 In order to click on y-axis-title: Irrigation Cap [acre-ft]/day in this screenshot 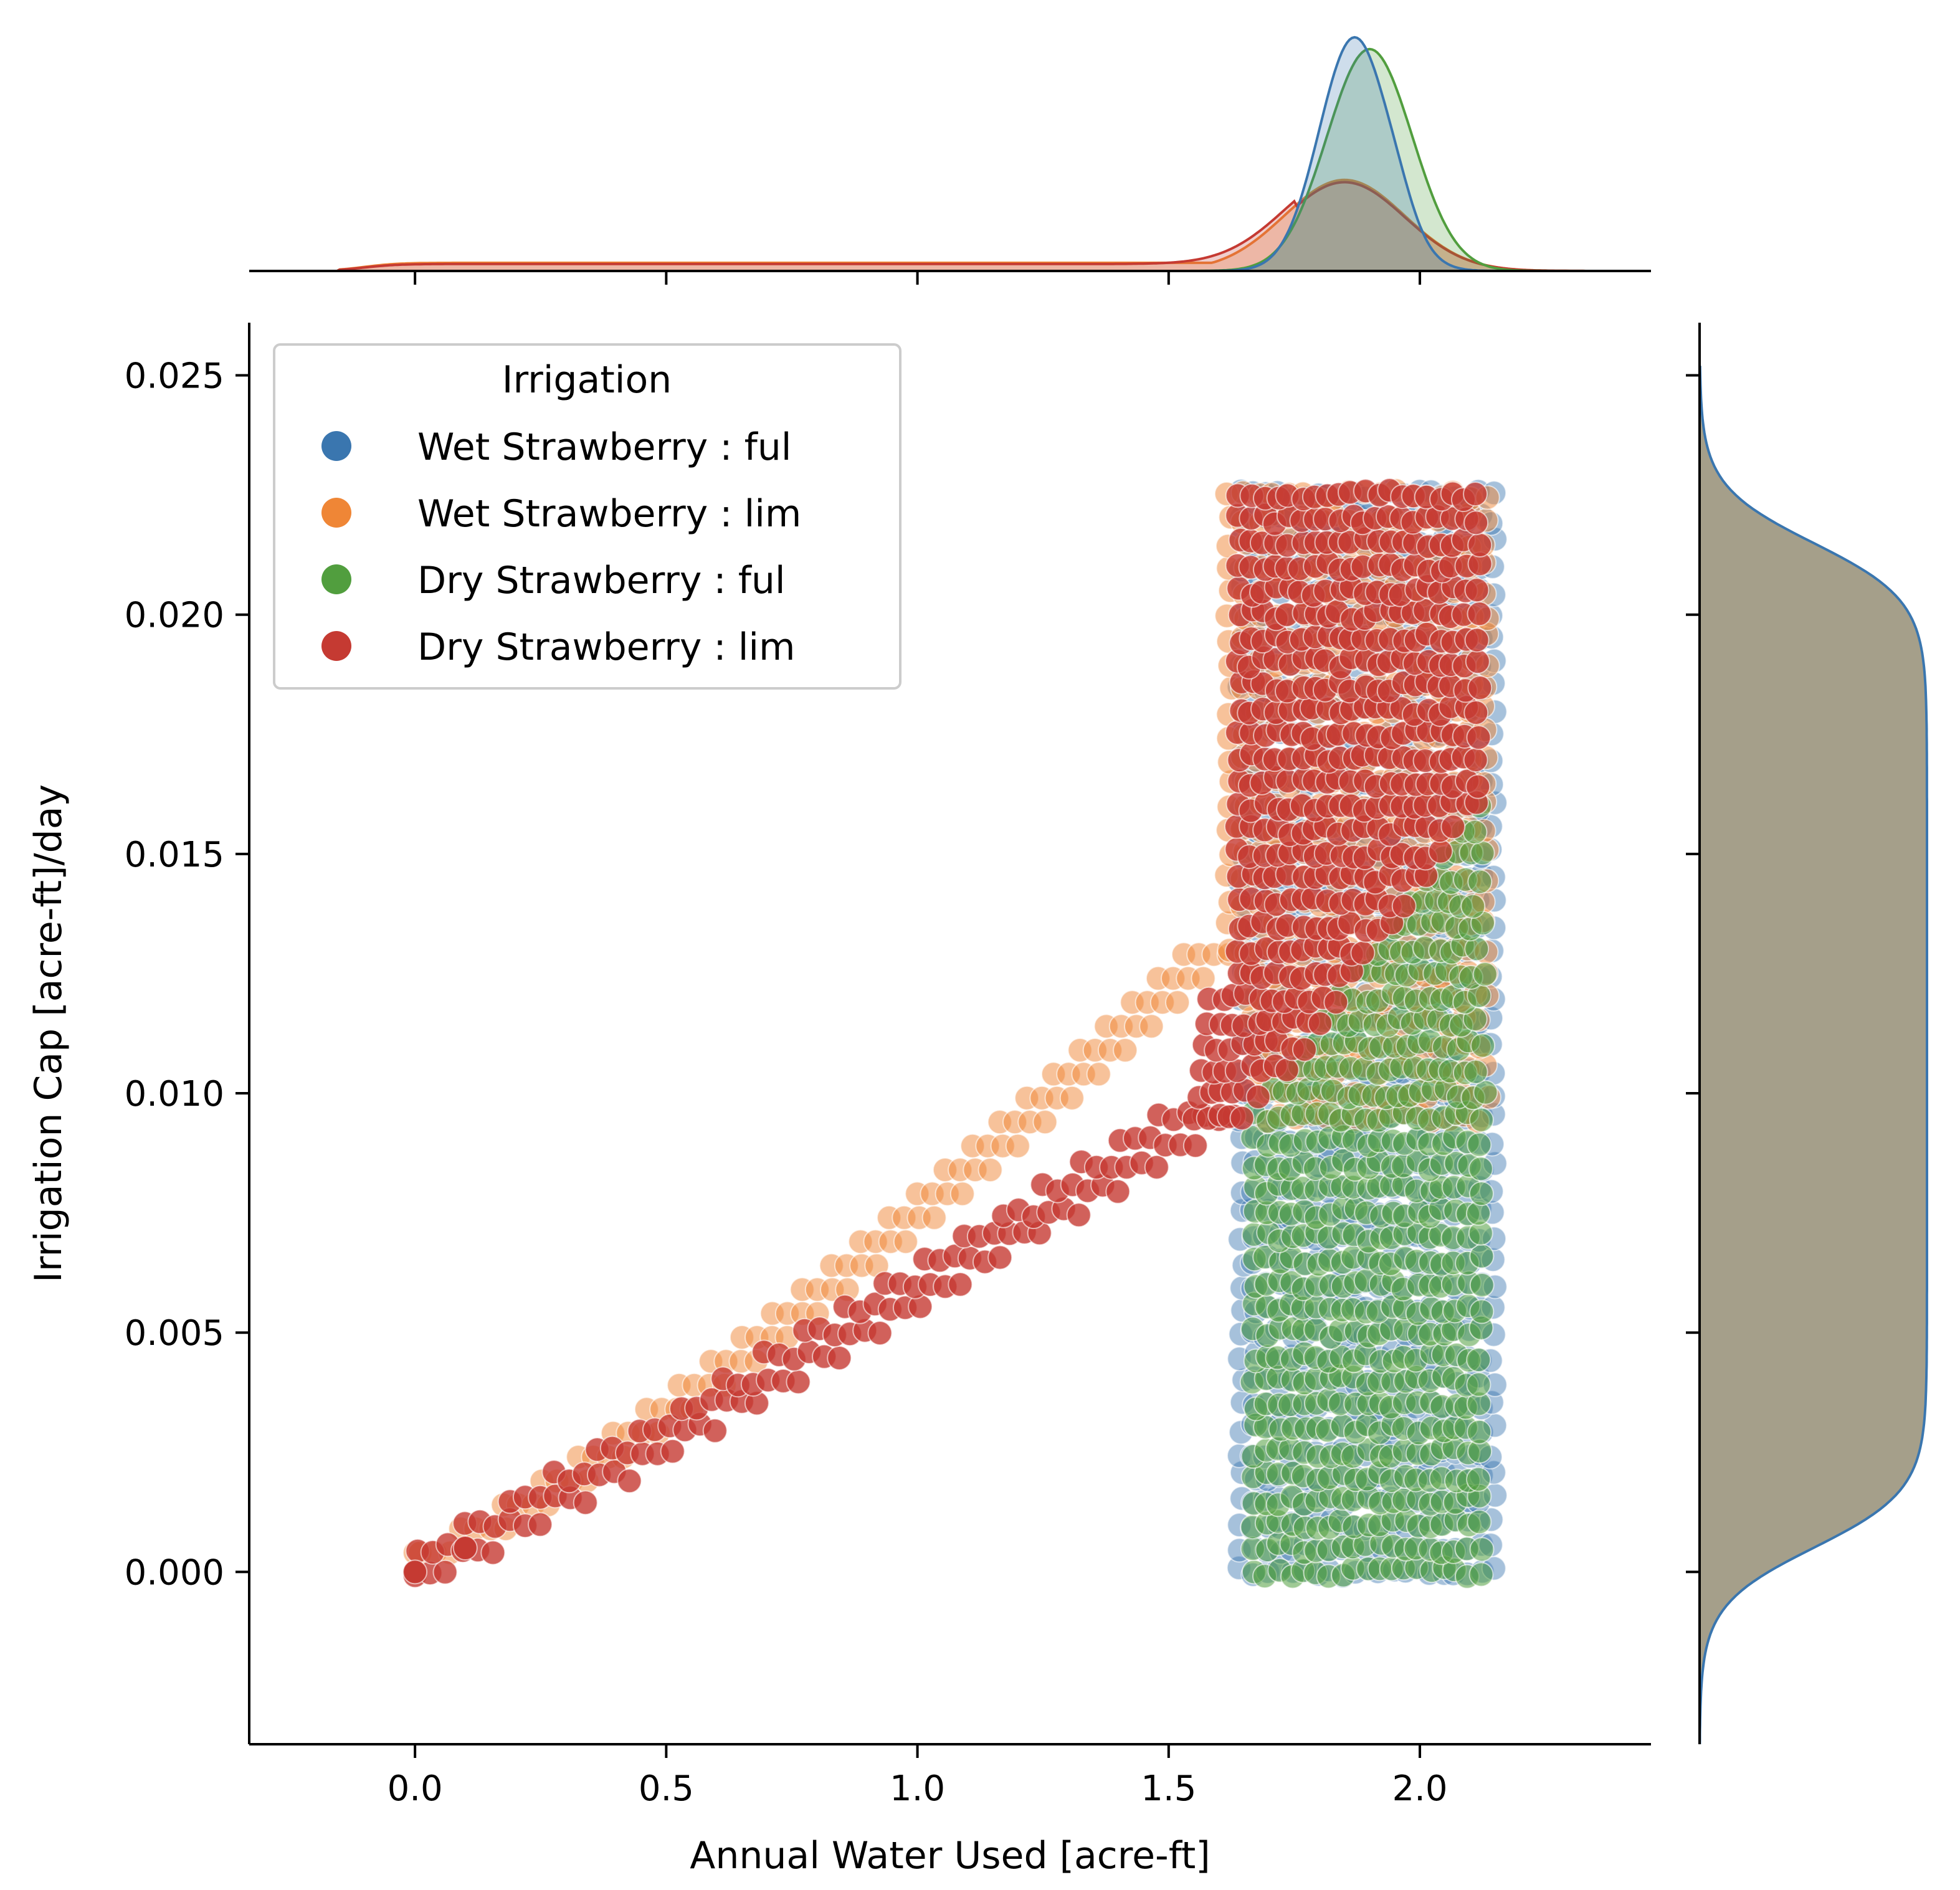, I will do `click(48, 1033)`.